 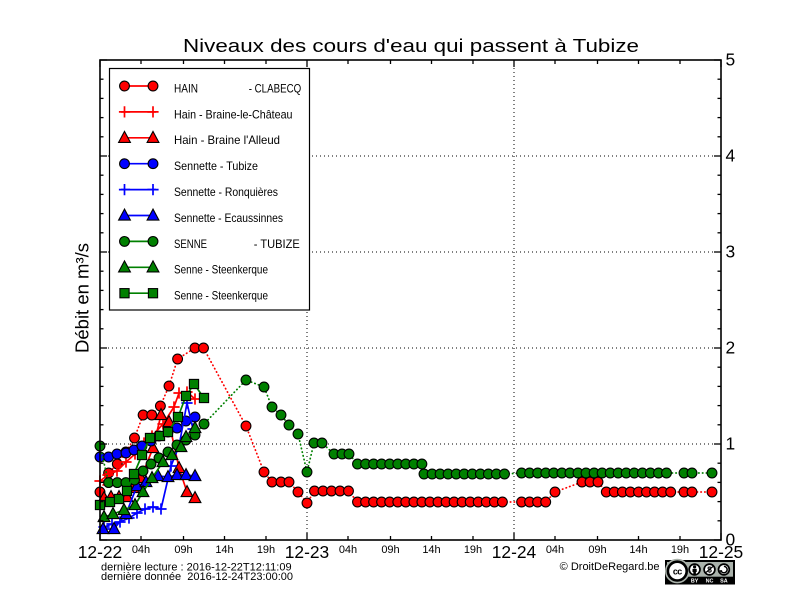 What do you see at coordinates (307, 552) in the screenshot?
I see `svg-text: 12-23` at bounding box center [307, 552].